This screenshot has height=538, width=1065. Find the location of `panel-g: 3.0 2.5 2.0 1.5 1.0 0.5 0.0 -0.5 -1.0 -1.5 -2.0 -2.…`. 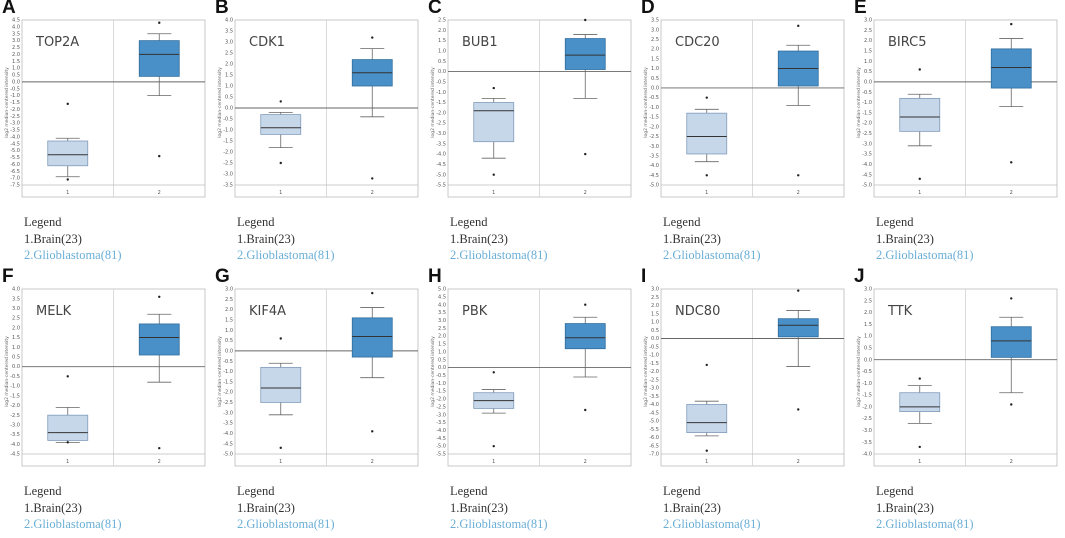

panel-g: 3.0 2.5 2.0 1.5 1.0 0.5 0.0 -0.5 -1.0 -1.5 -2.0 -2.… is located at coordinates (319, 402).